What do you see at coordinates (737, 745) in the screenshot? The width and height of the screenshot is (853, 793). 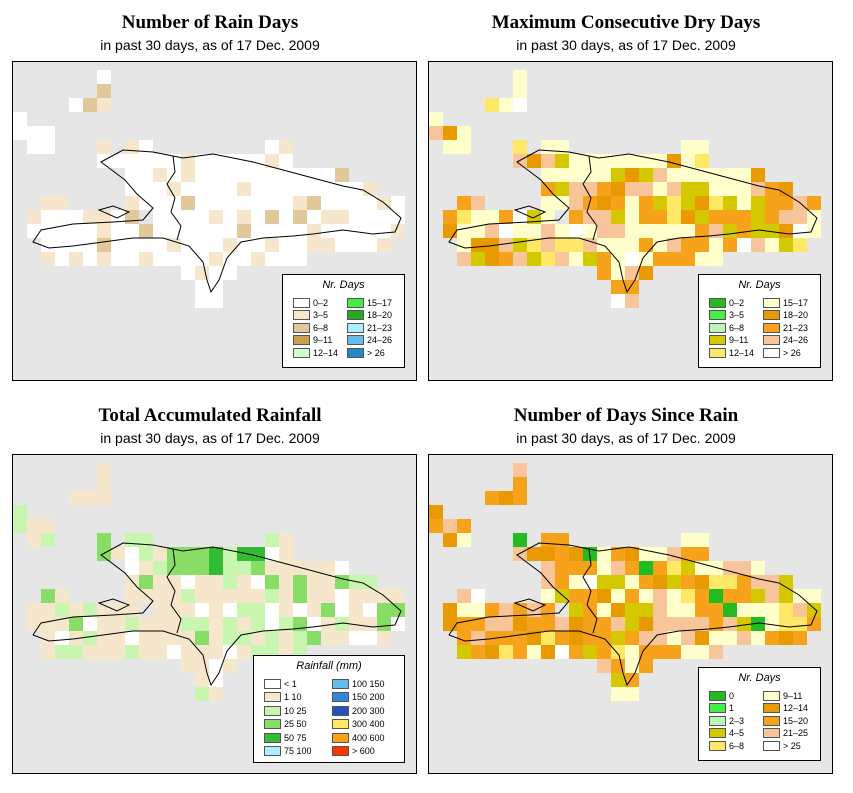 I see `legend-label: 6–8` at bounding box center [737, 745].